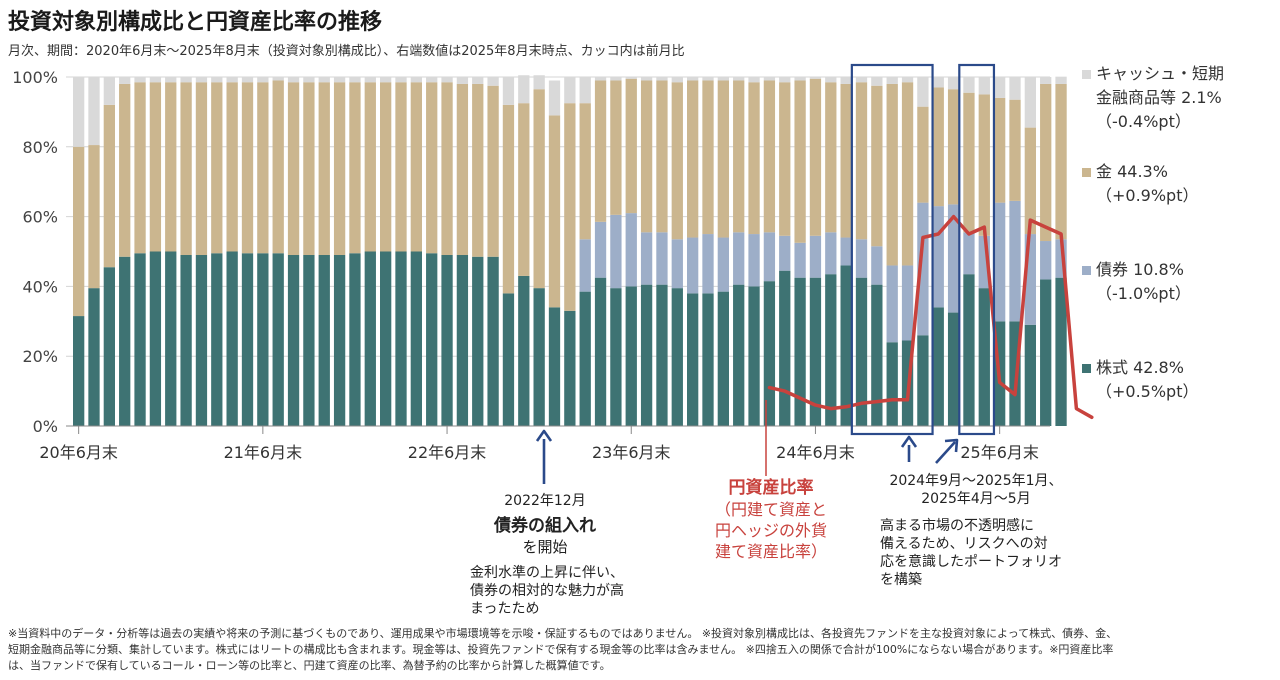  What do you see at coordinates (1143, 293) in the screenshot?
I see `legend-bond-change: （-1.0%pt）` at bounding box center [1143, 293].